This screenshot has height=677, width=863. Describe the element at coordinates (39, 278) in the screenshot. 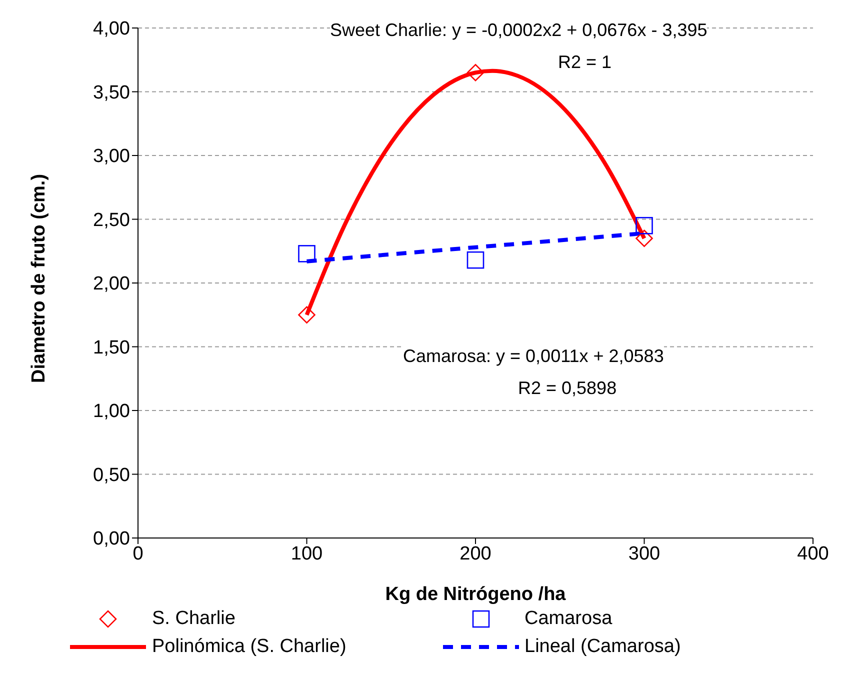

I see `y-axis-title: Diametro de fruto (cm.)` at that location.